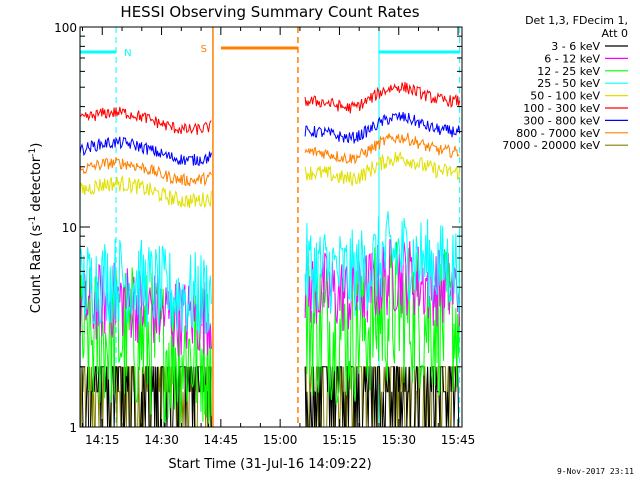 The width and height of the screenshot is (640, 480). I want to click on x-tick-label: 15:30, so click(398, 440).